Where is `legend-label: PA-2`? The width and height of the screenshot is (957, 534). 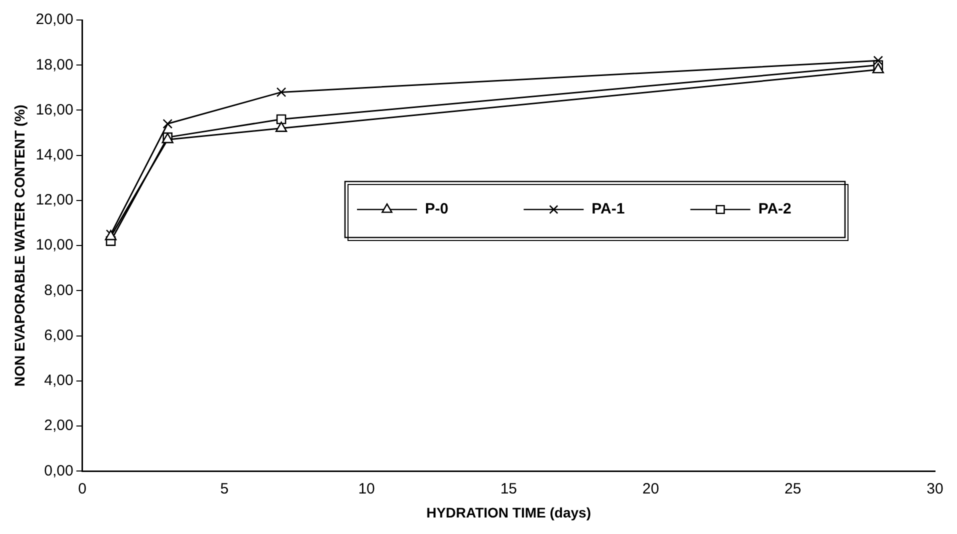
legend-label: PA-2 is located at coordinates (775, 209).